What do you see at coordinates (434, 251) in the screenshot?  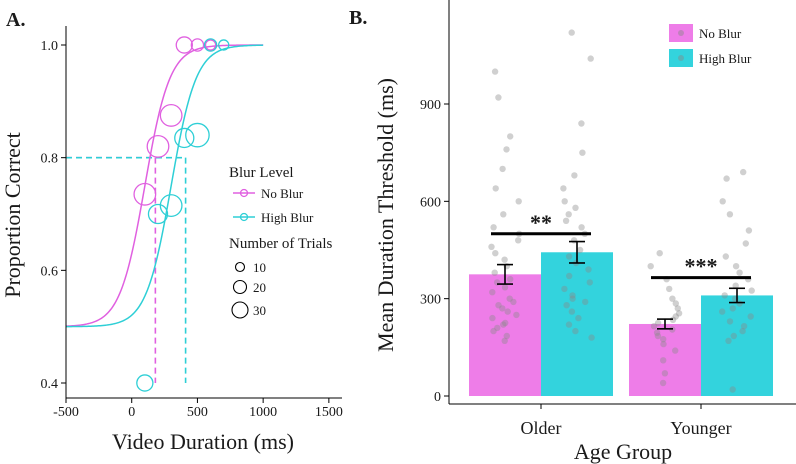 I see `panel-b-y-ticks: 0 300 600 900` at bounding box center [434, 251].